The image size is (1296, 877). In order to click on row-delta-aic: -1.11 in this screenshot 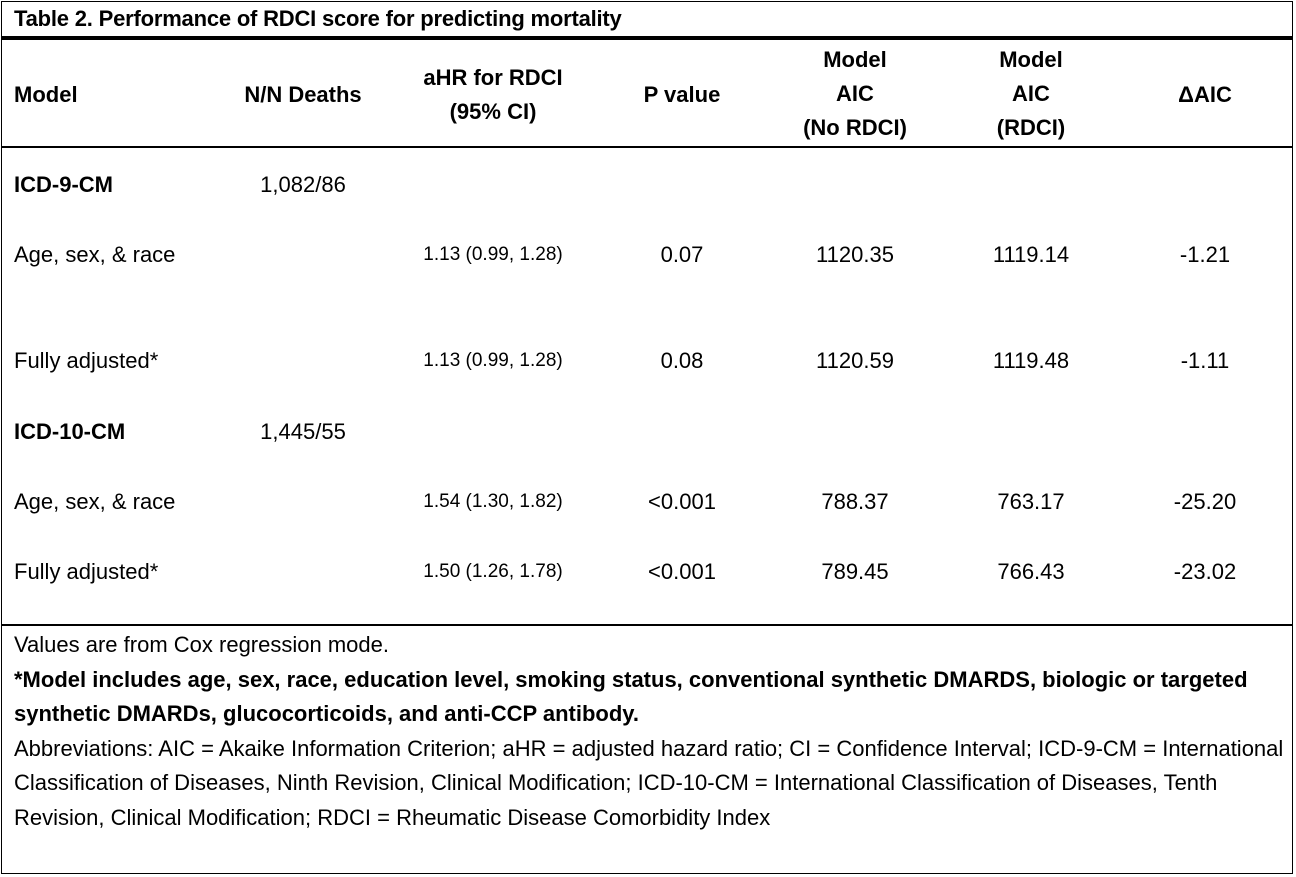, I will do `click(1205, 360)`.